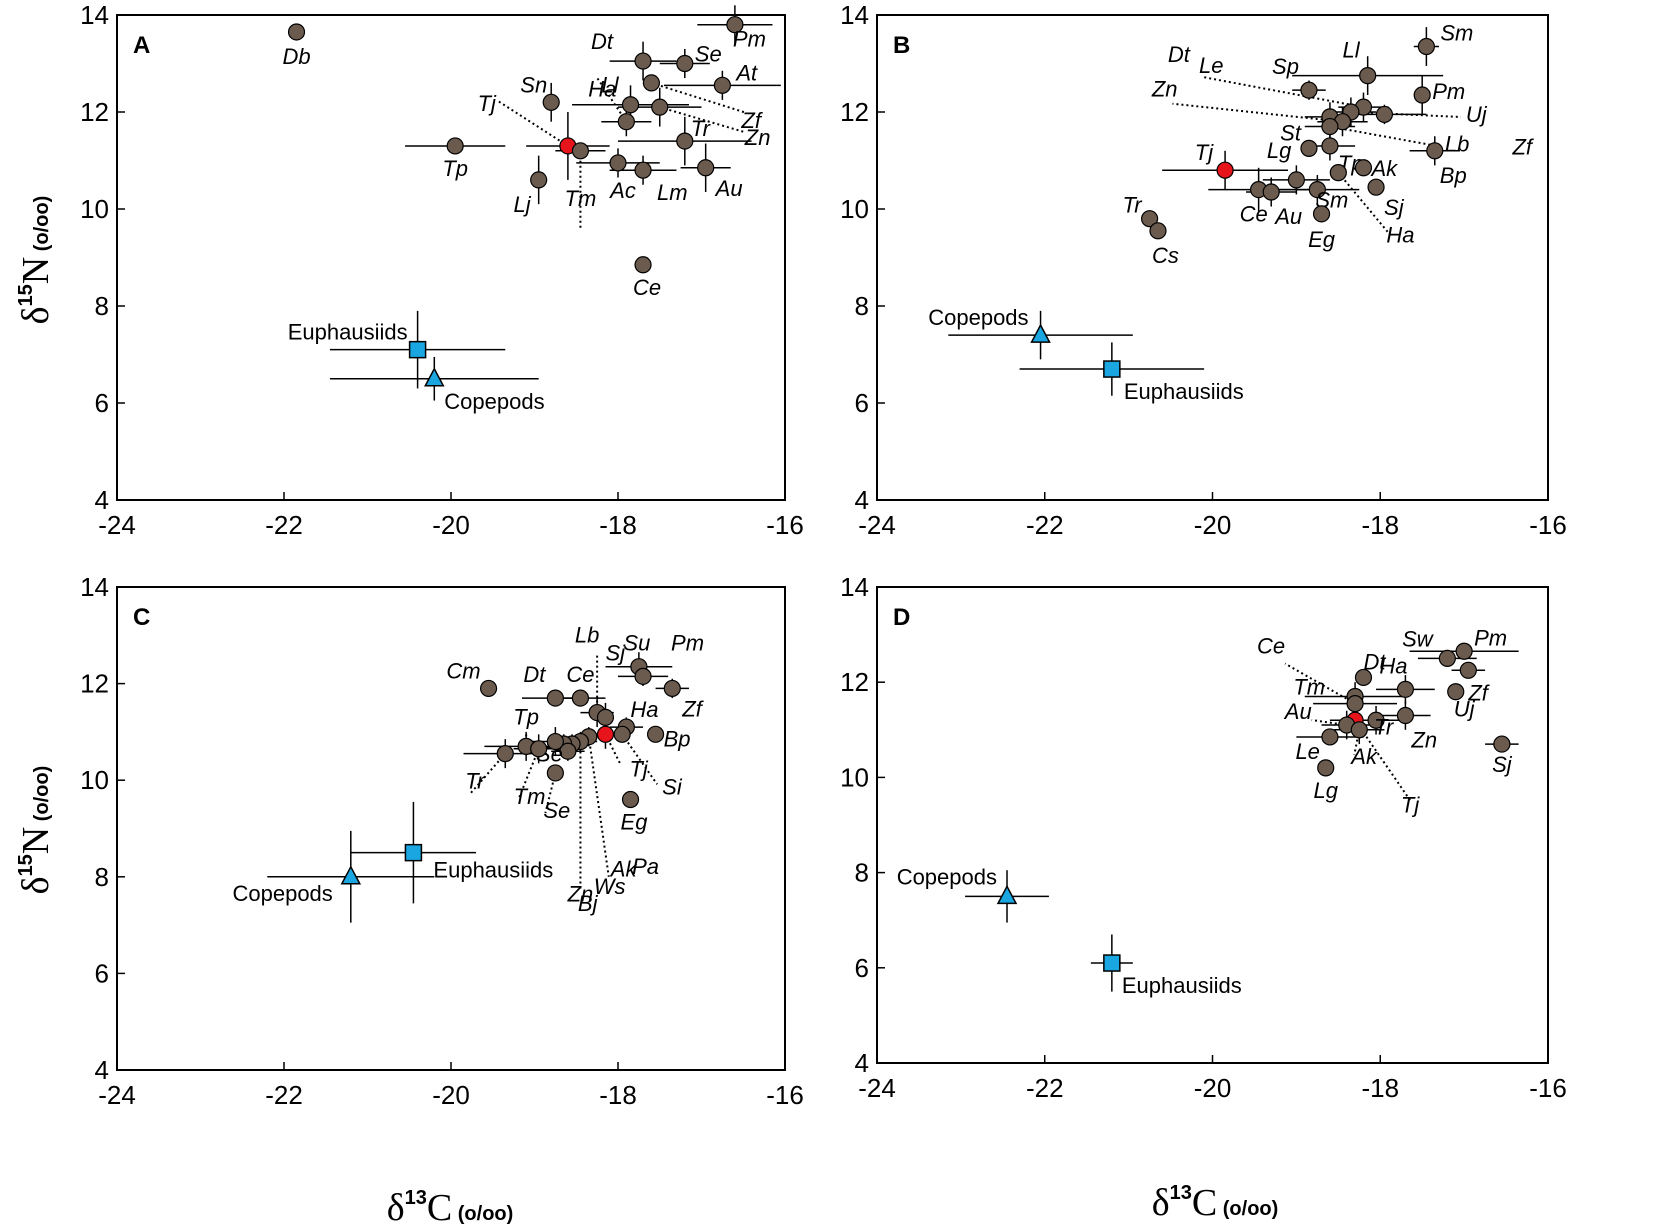 This screenshot has width=1654, height=1230. Describe the element at coordinates (36, 260) in the screenshot. I see `y-axis-title-top: δ15N (o/oo)` at that location.